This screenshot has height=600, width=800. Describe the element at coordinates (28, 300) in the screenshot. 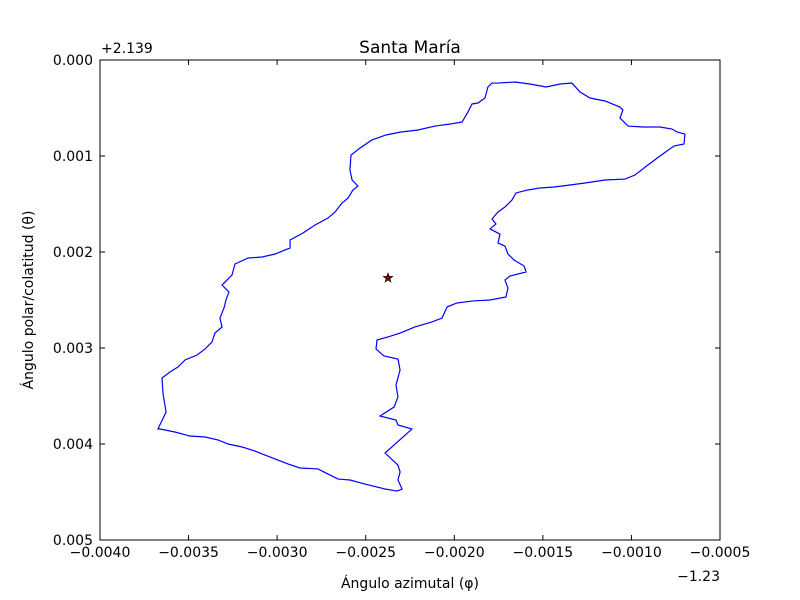

I see `y-axis-label: Ángulo polar/colatitud (θ)` at that location.